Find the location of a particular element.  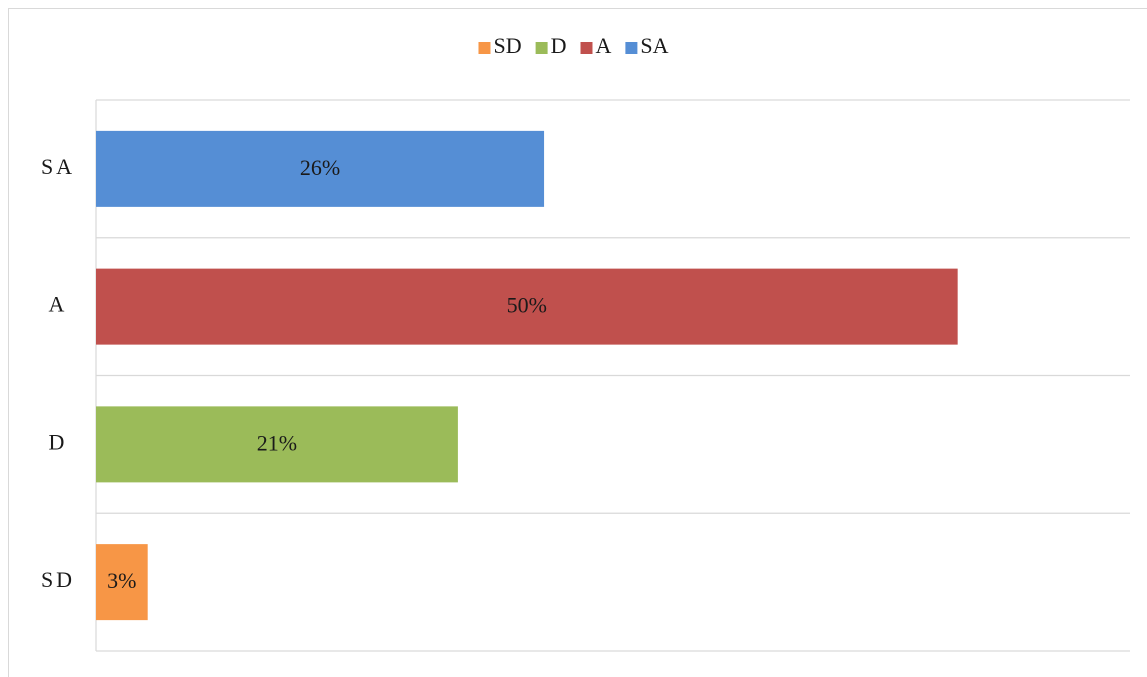

data-label: 21% is located at coordinates (277, 442).